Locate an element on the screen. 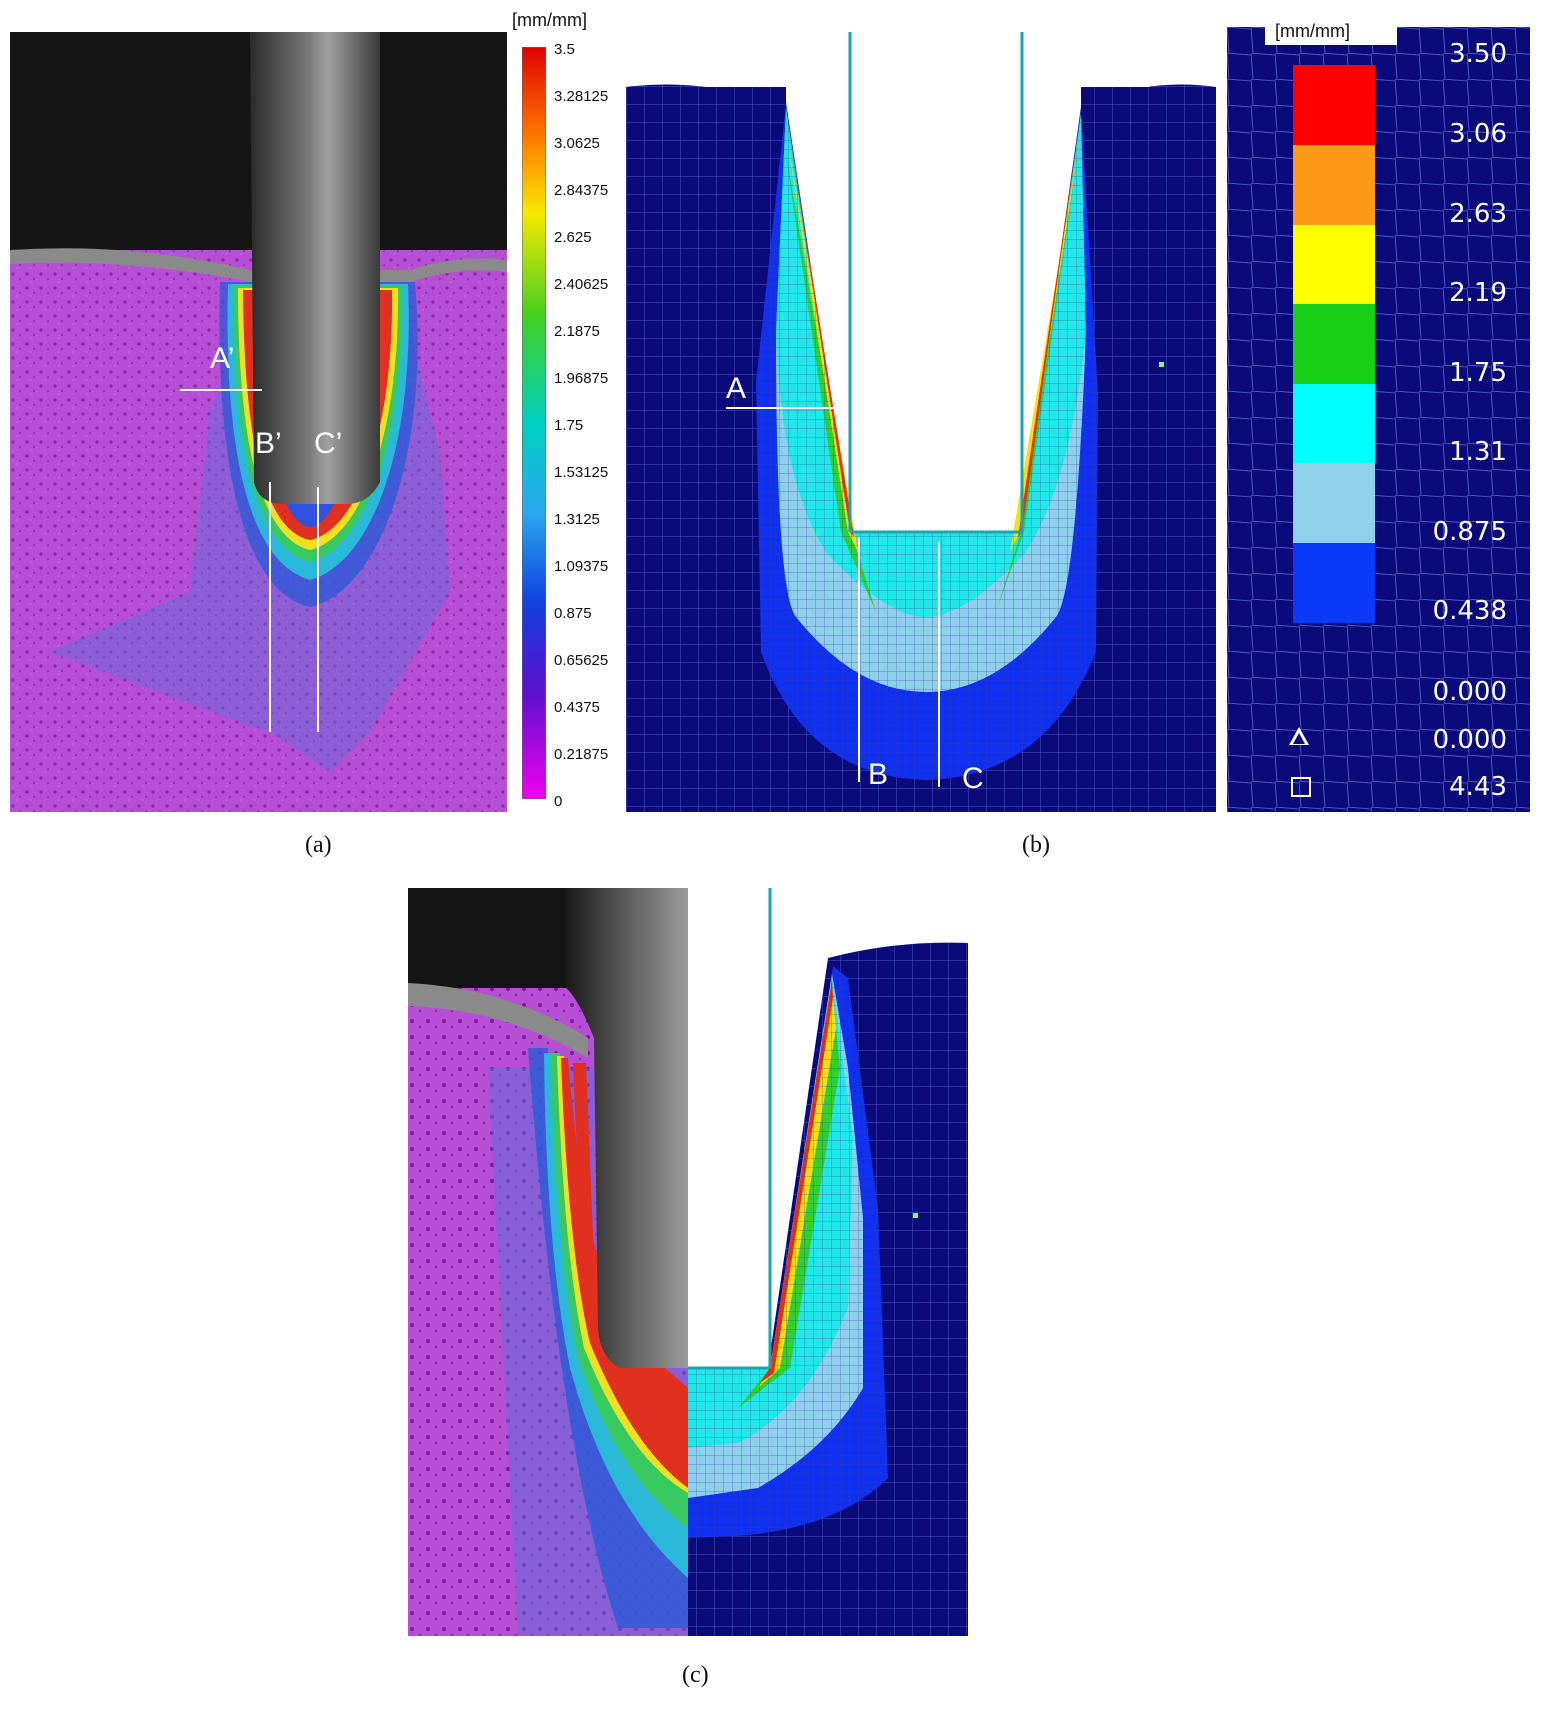  colorbar-a-tick: 3.0625 is located at coordinates (577, 143).